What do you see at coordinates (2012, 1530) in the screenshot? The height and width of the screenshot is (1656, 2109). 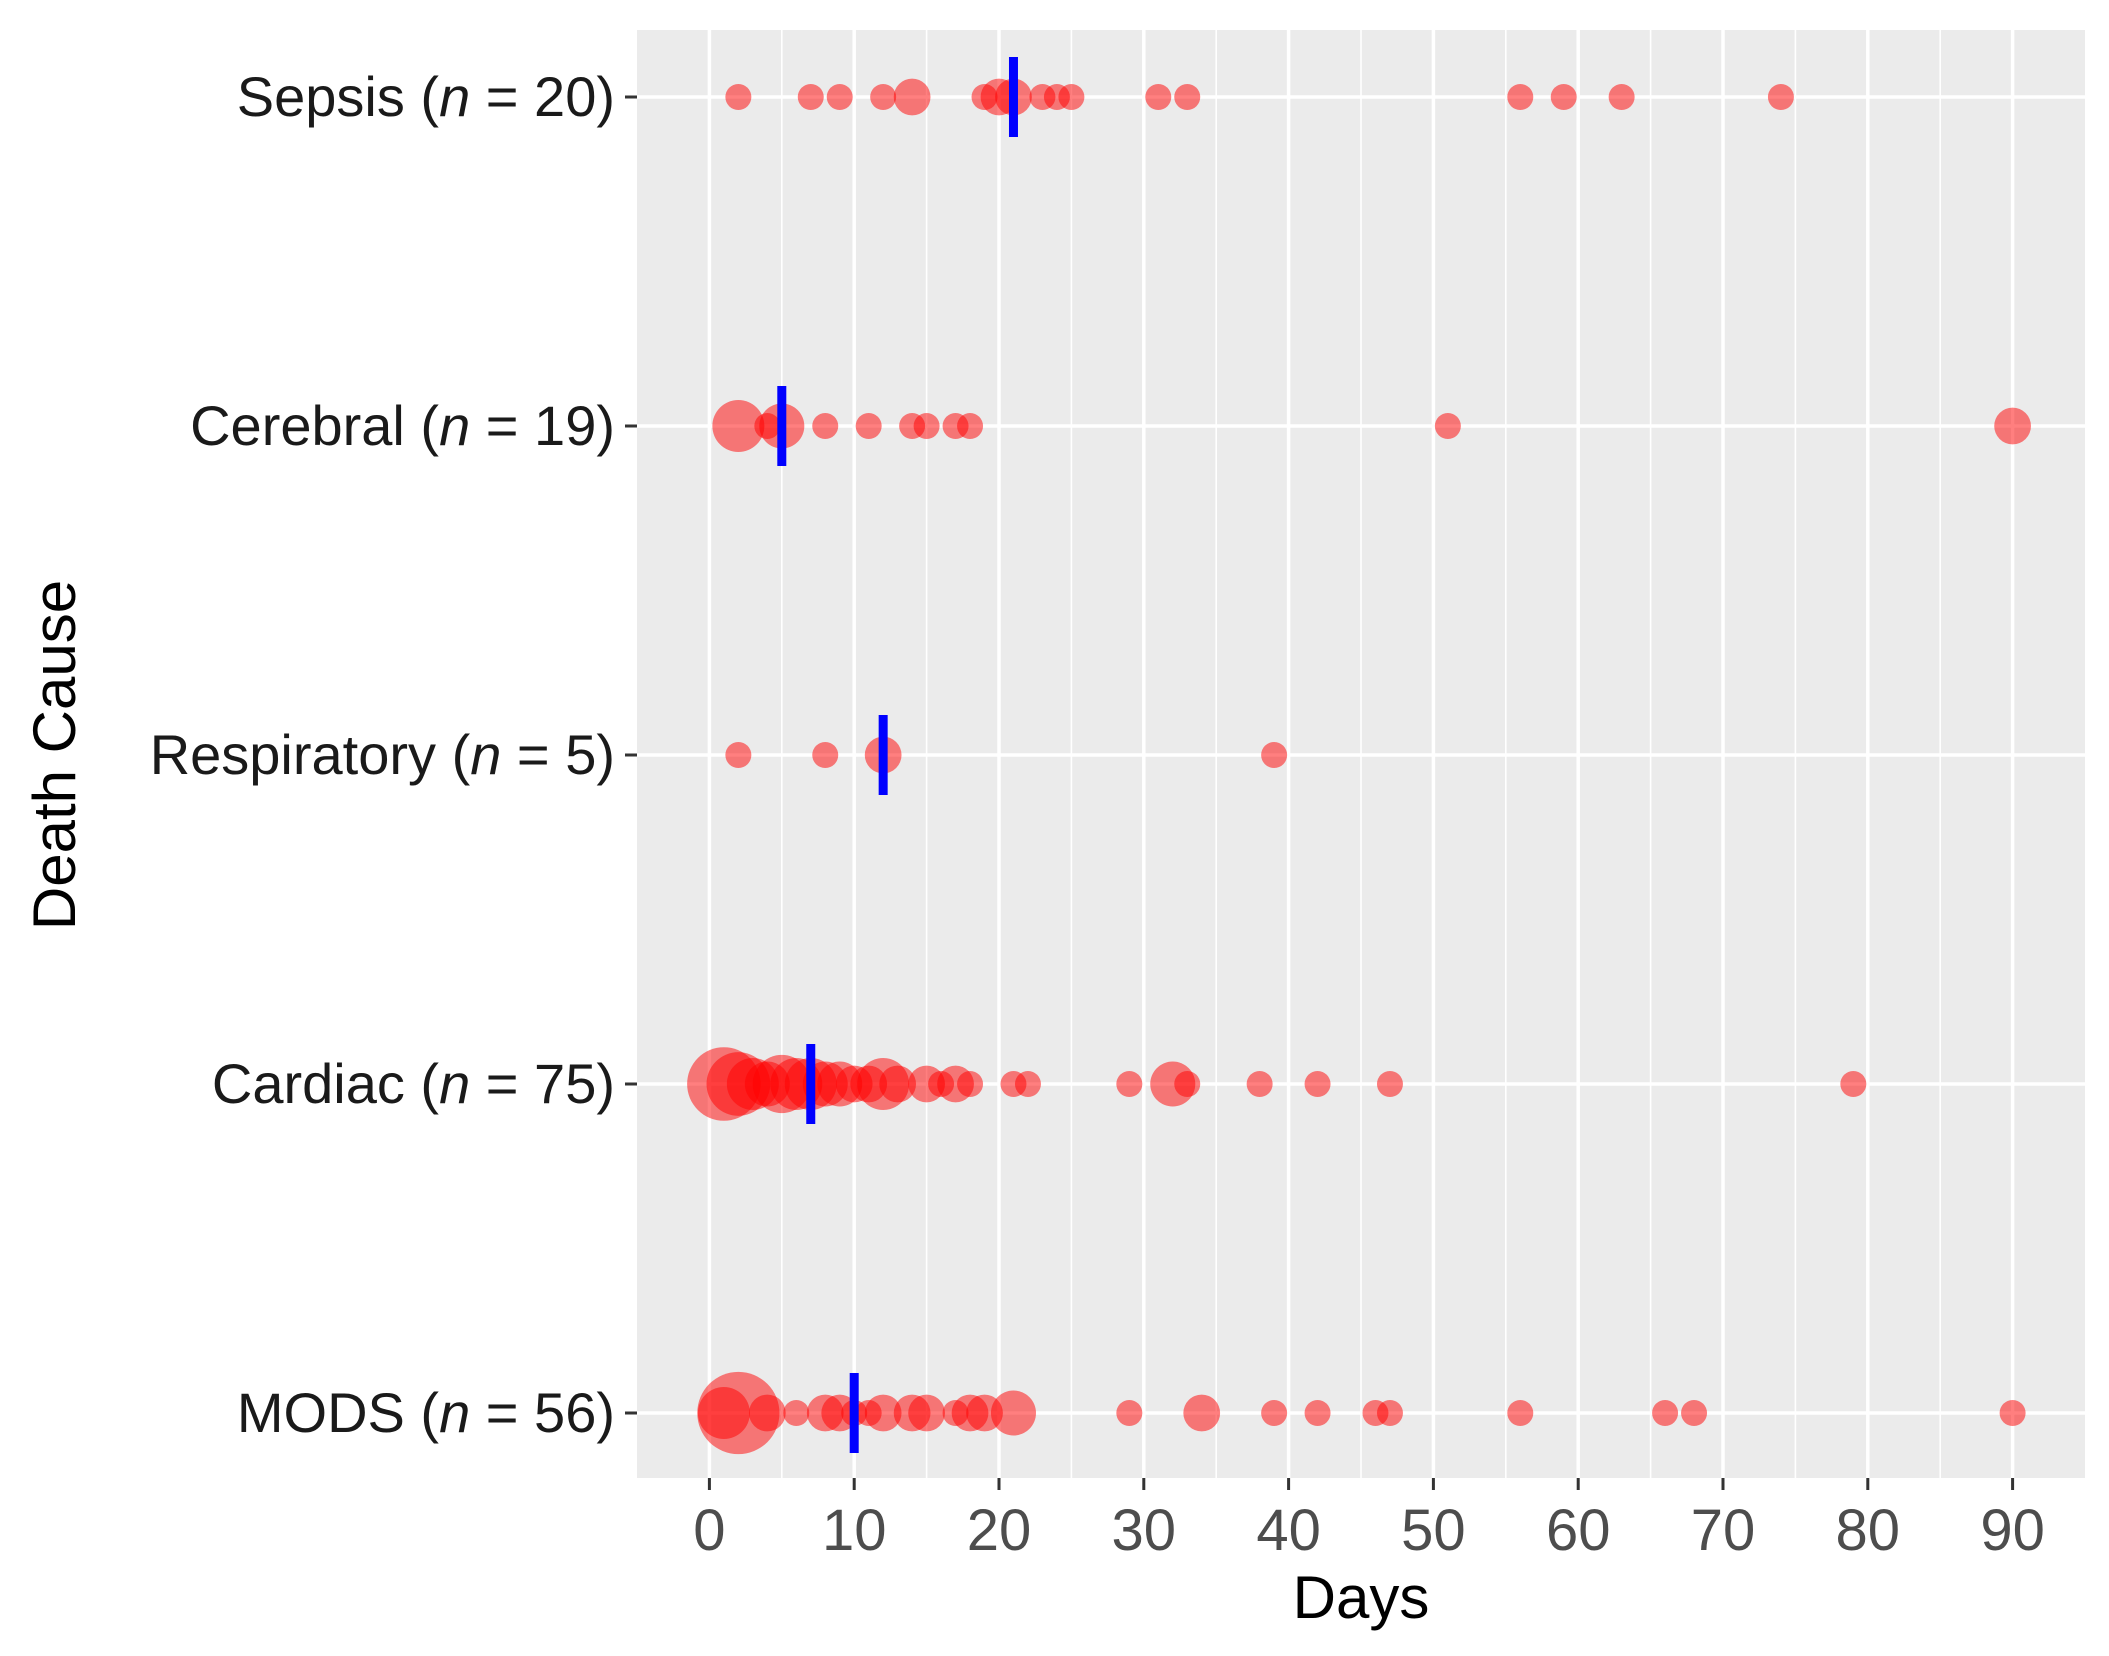 I see `x-tick-label: 90` at bounding box center [2012, 1530].